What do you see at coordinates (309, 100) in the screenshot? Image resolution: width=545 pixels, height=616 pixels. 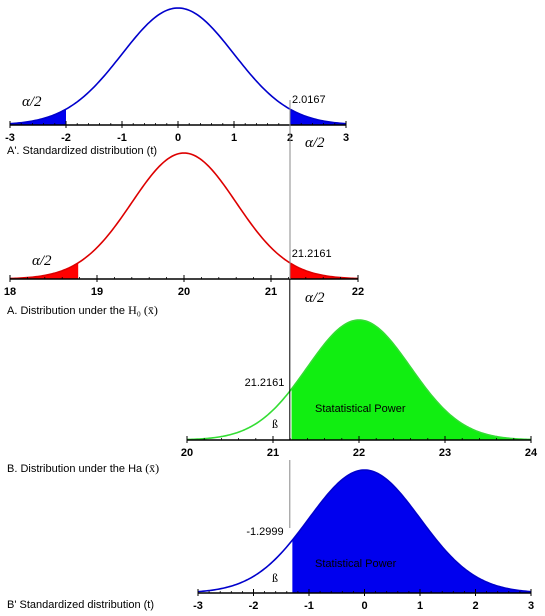 I see `cutoff-value-label: 2.0167` at bounding box center [309, 100].